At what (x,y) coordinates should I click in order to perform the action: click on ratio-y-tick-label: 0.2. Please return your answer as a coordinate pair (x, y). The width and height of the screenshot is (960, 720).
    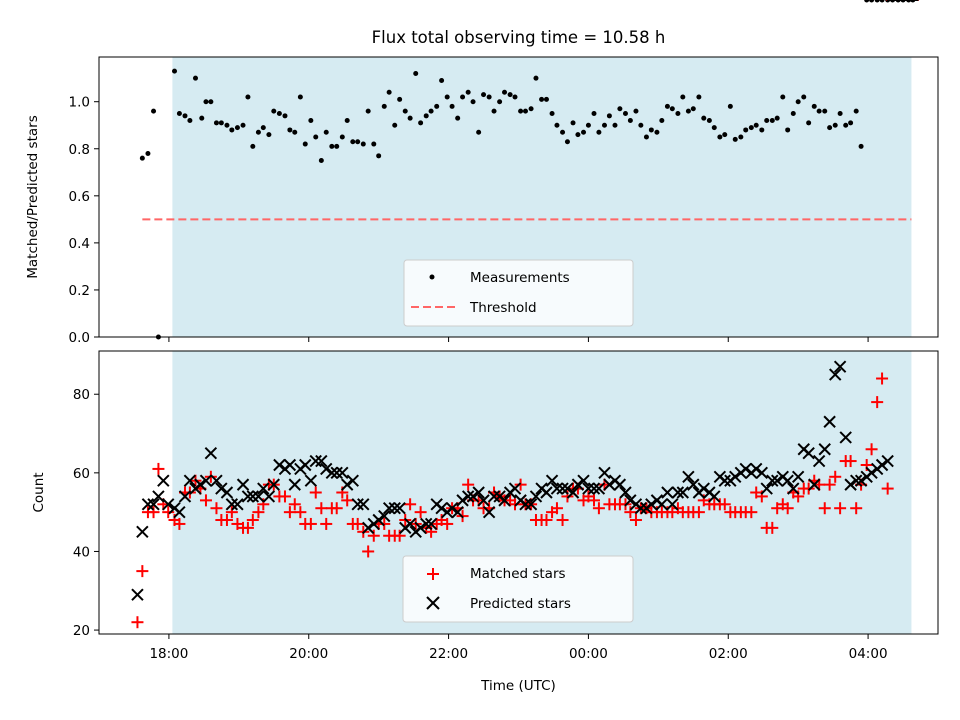
    Looking at the image, I should click on (79, 291).